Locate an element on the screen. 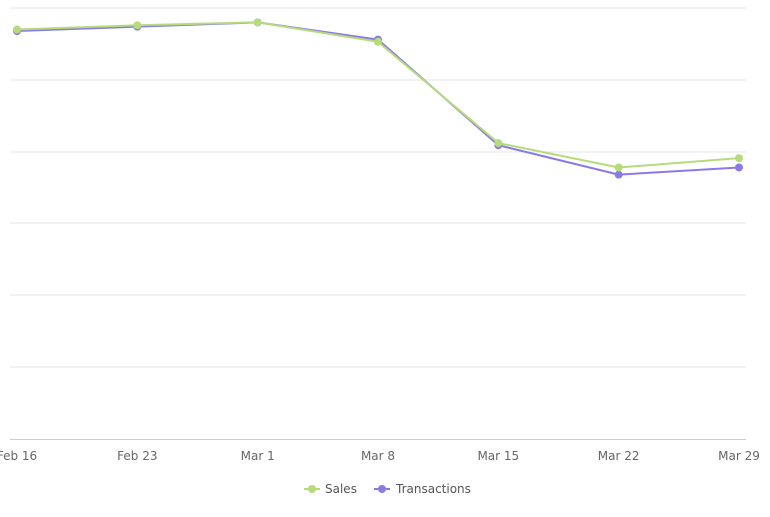 This screenshot has height=517, width=770. legend-label: Transactions is located at coordinates (433, 489).